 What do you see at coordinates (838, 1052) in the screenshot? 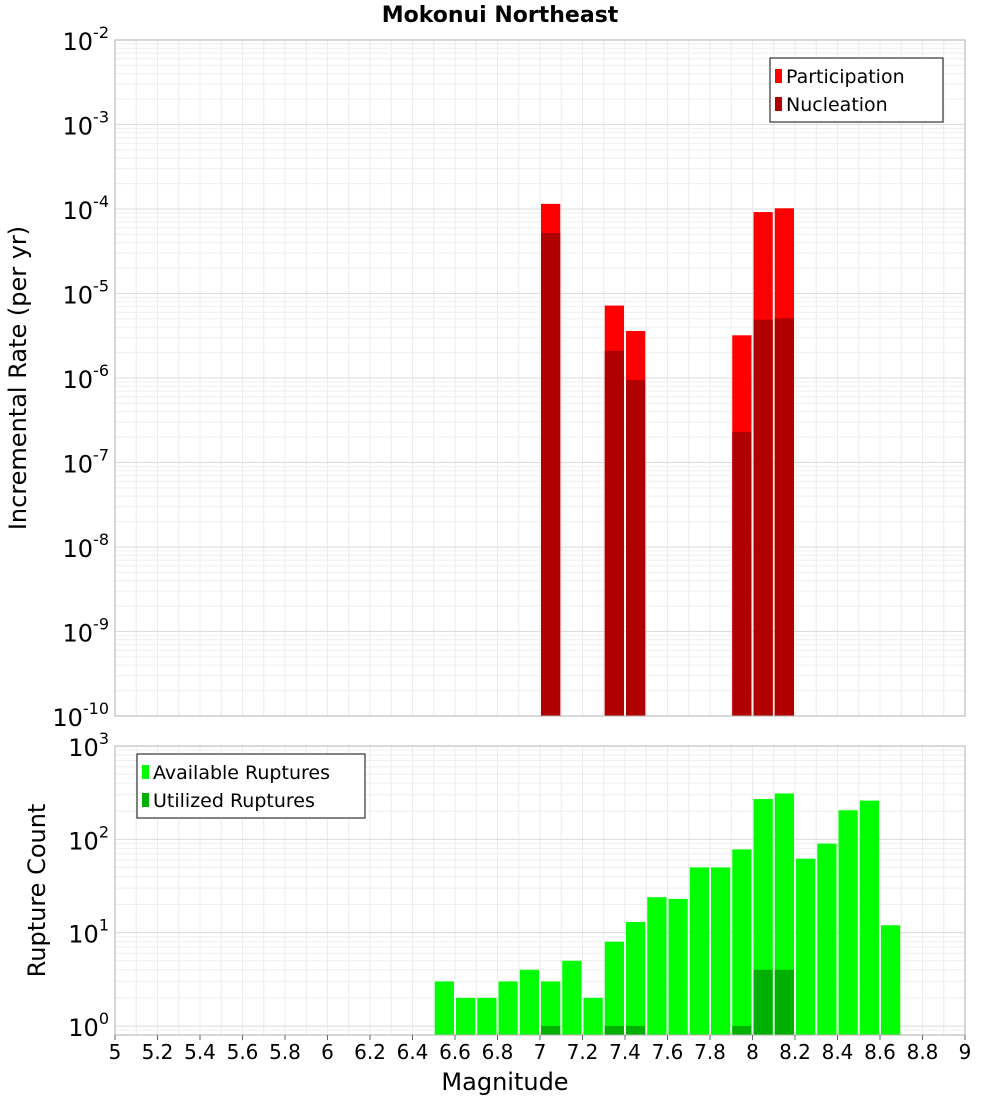
I see `x-tick-label: 8.4` at bounding box center [838, 1052].